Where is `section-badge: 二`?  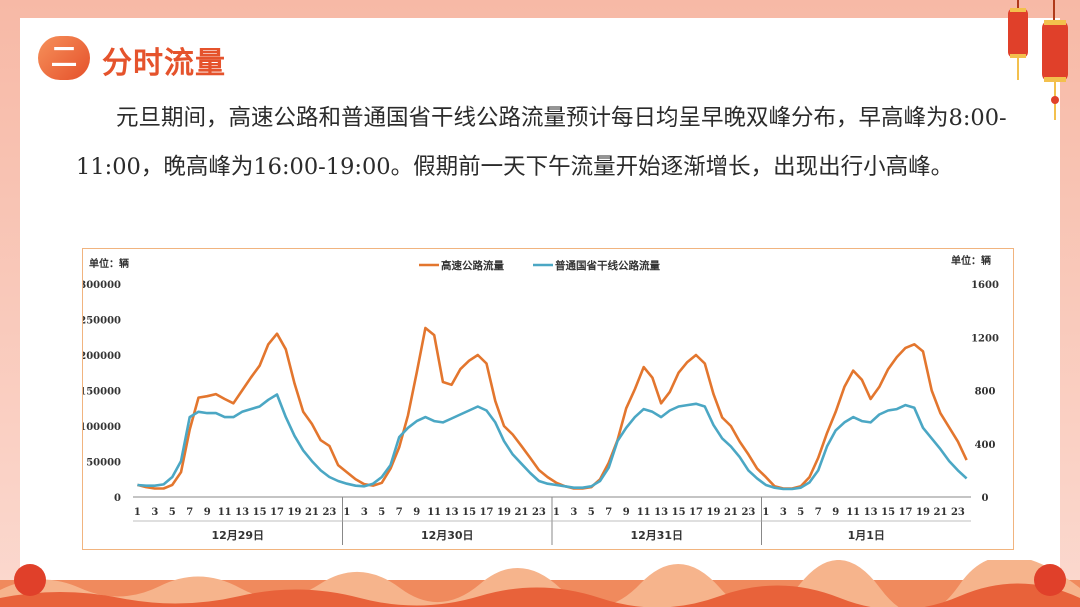
section-badge: 二 is located at coordinates (64, 58).